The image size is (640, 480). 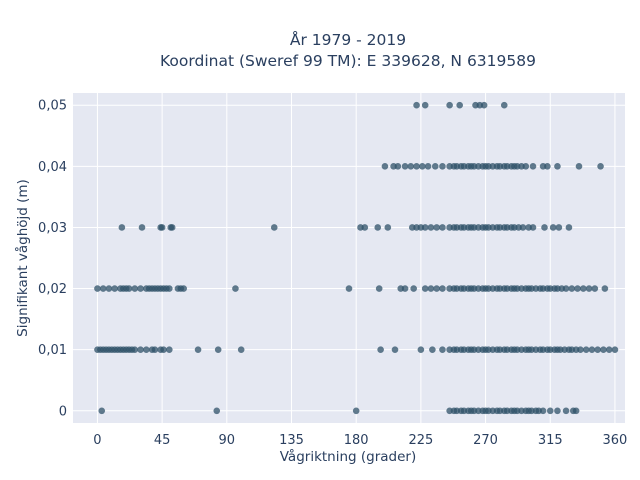 I want to click on x-tick-label: 225, so click(x=420, y=440).